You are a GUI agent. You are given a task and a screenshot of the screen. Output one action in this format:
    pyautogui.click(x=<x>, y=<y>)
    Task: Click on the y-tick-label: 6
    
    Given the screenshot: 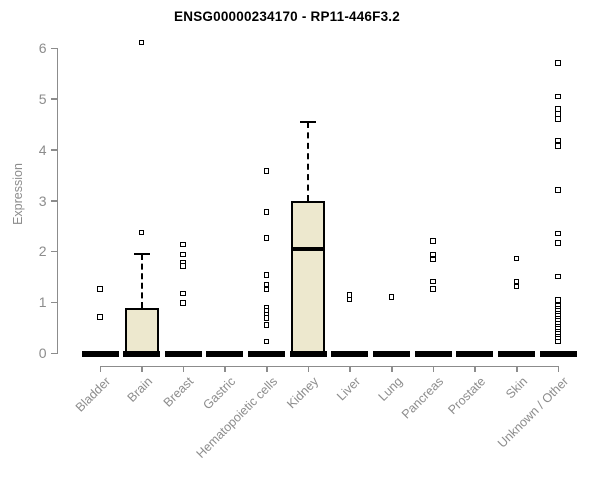 What is the action you would take?
    pyautogui.click(x=42, y=48)
    